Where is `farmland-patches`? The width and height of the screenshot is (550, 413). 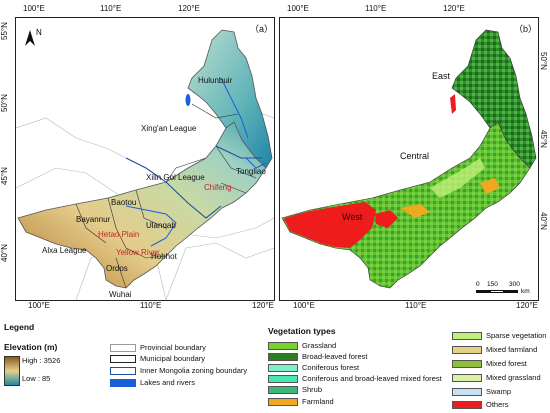 farmland-patches is located at coordinates (415, 211).